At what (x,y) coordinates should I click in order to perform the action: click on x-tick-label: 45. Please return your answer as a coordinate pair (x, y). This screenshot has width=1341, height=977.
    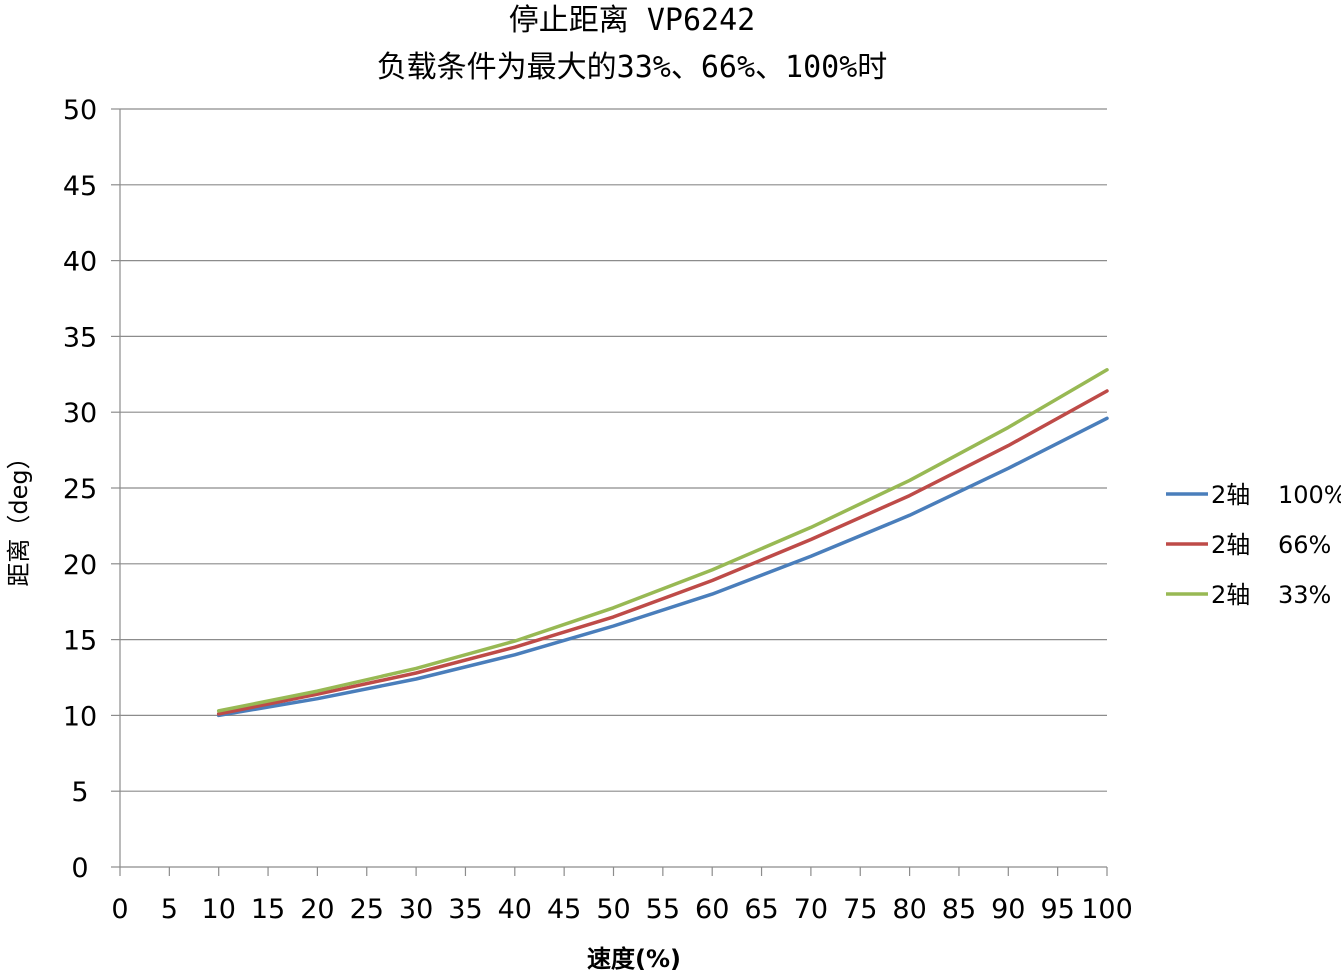
    Looking at the image, I should click on (564, 909).